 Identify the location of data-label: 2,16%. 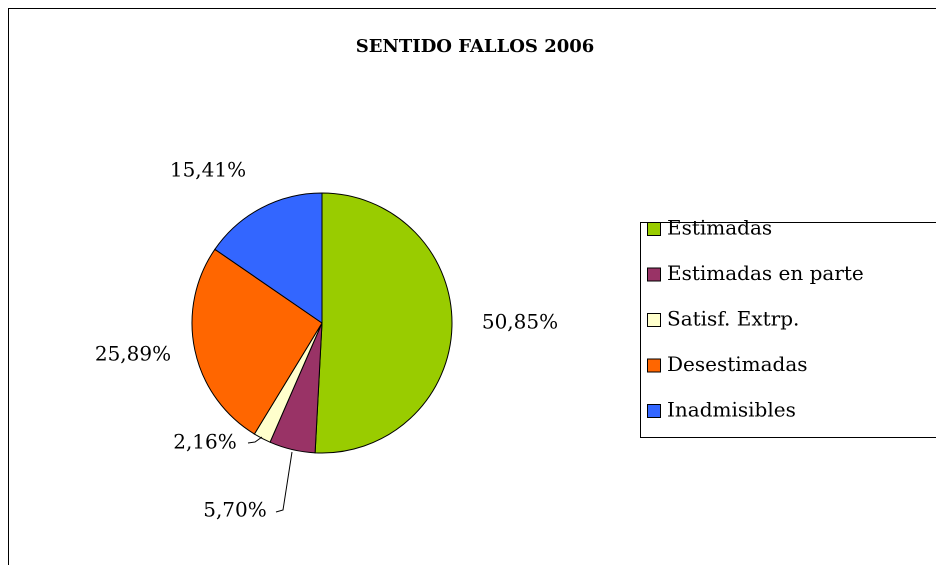
(205, 442).